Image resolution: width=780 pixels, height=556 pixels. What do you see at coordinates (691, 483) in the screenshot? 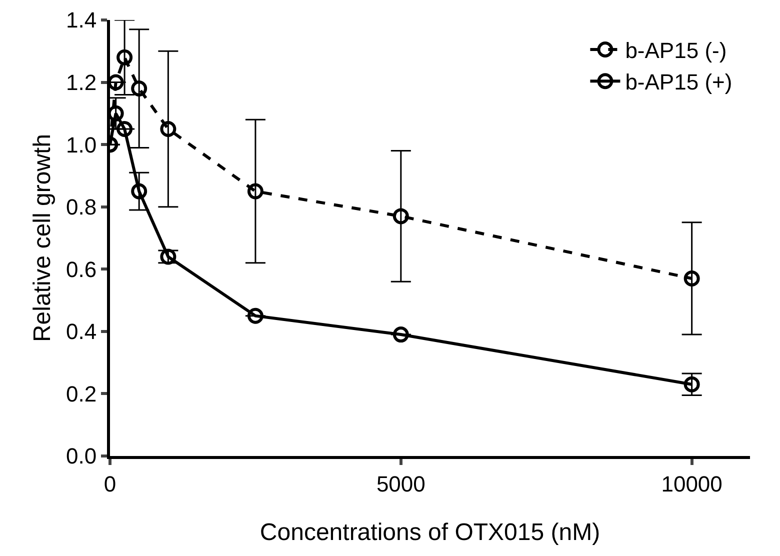
I see `x-tick-label: 10000` at bounding box center [691, 483].